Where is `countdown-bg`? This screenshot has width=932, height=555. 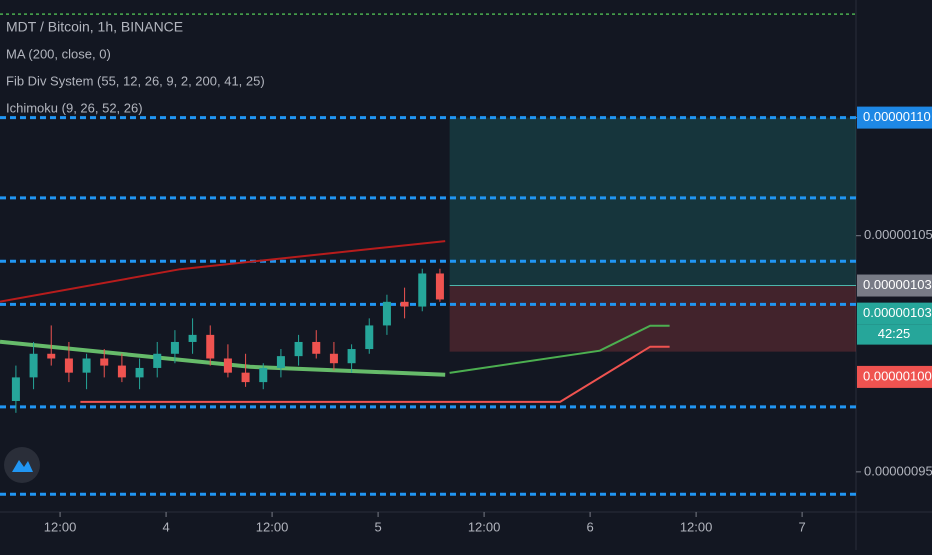 countdown-bg is located at coordinates (894, 334).